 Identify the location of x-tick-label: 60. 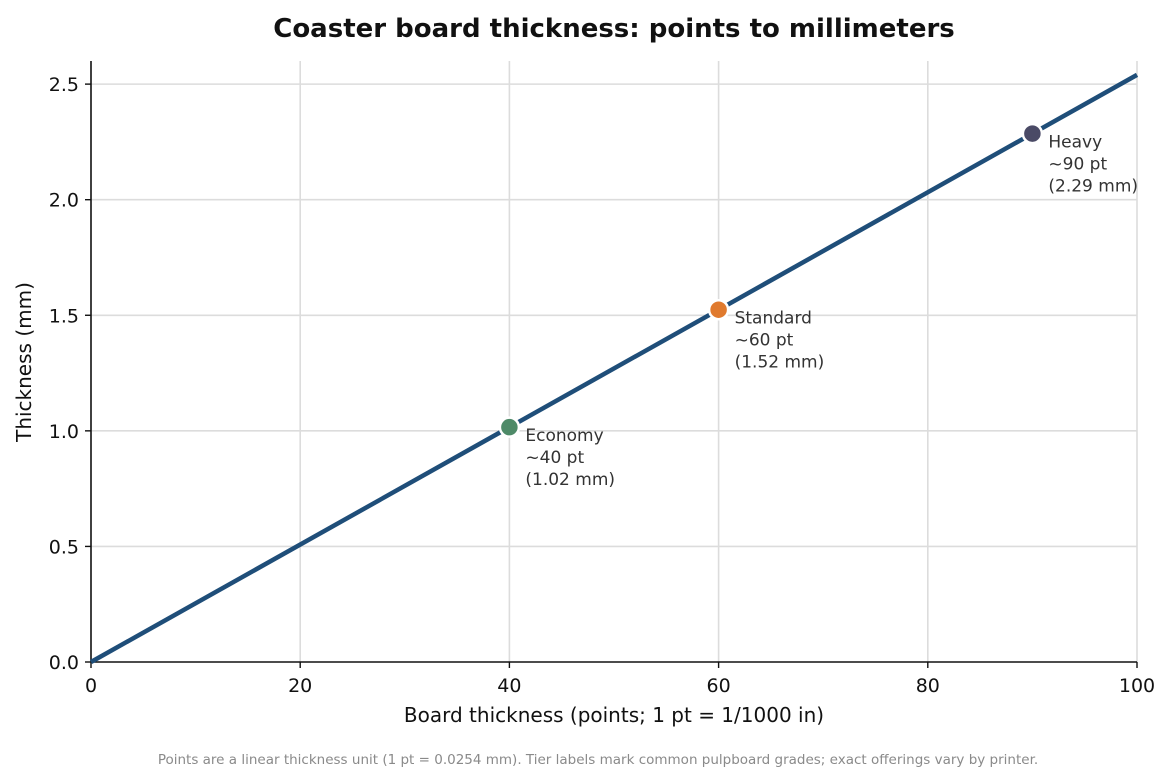
(719, 686).